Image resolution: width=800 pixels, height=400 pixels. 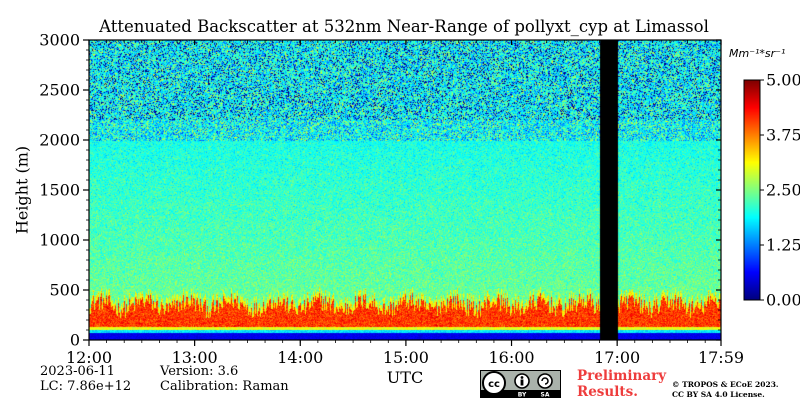 I want to click on cc-logo-icon: cc, so click(x=494, y=383).